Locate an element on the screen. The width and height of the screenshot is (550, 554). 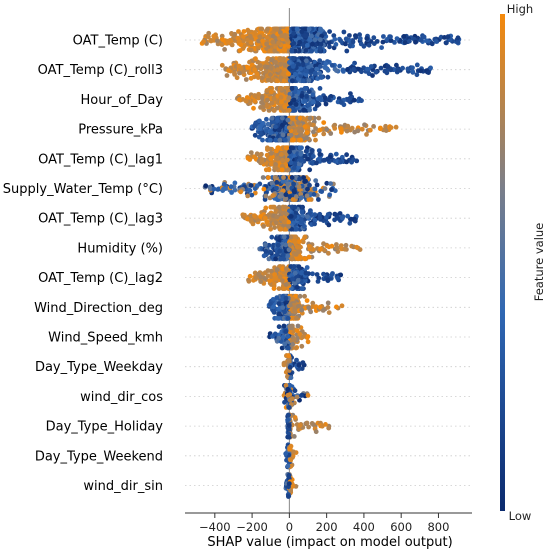
feature-label: Pressure_kPa is located at coordinates (120, 130).